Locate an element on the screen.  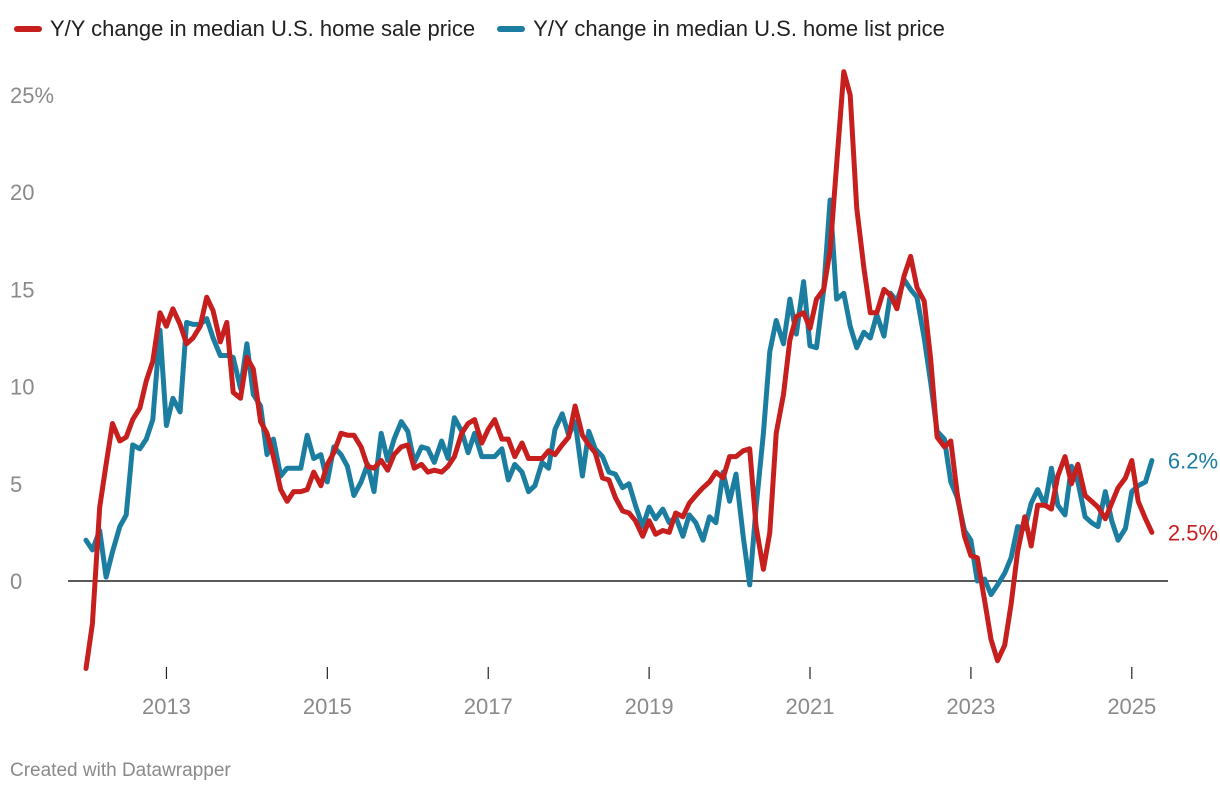
y-tick-label-0: 0 is located at coordinates (16, 581).